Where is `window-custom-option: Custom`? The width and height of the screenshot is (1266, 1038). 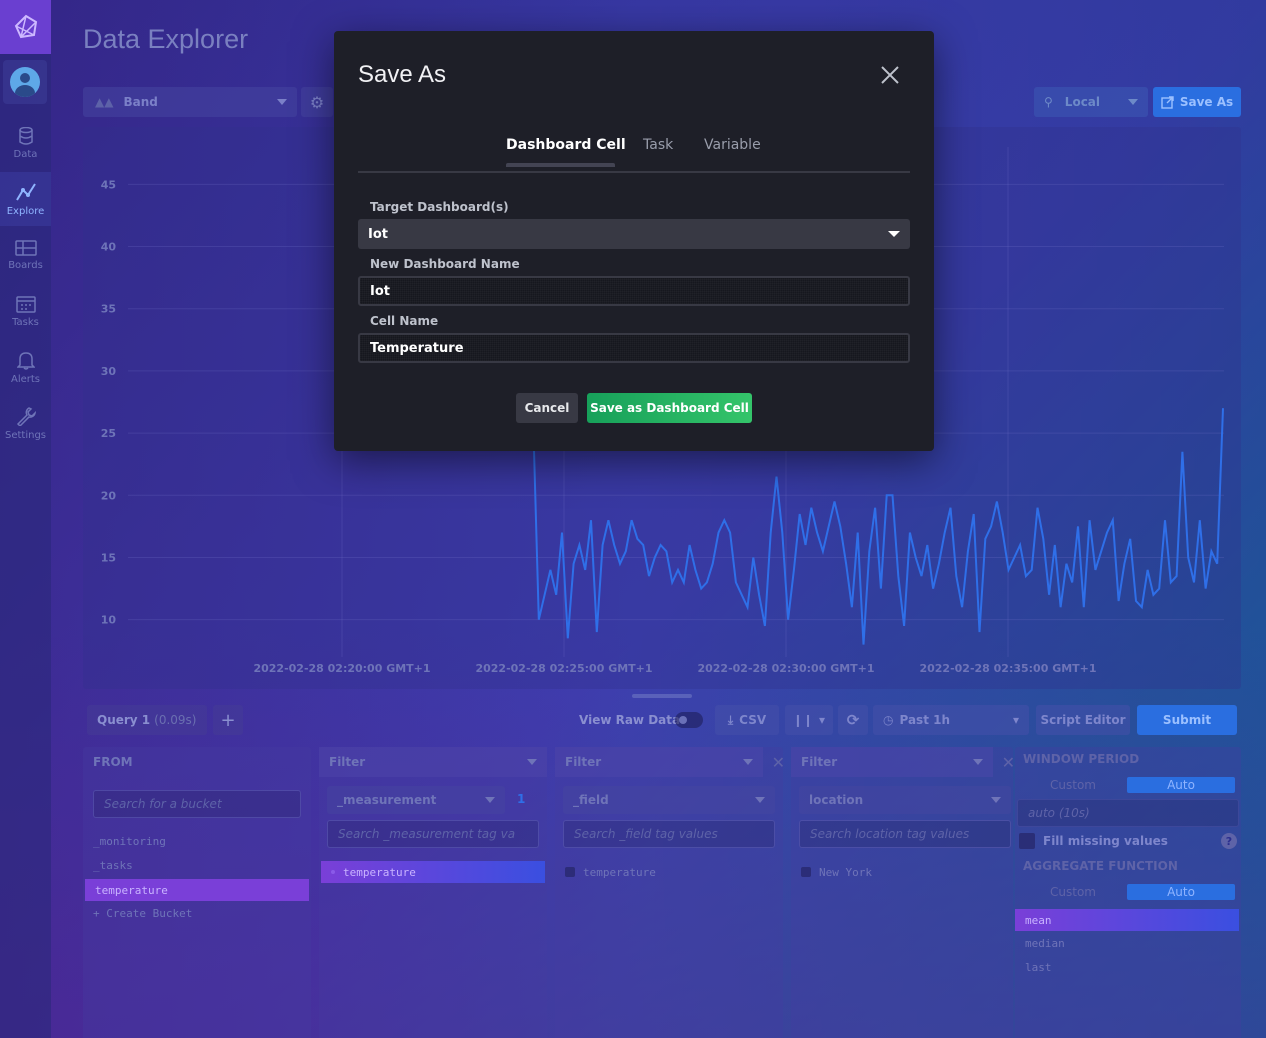
window-custom-option: Custom is located at coordinates (1073, 785).